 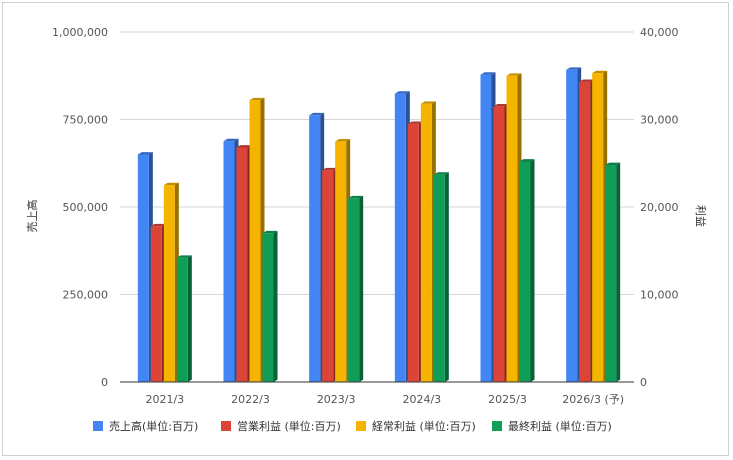 I want to click on right-tick-label: 40,000, so click(x=659, y=32).